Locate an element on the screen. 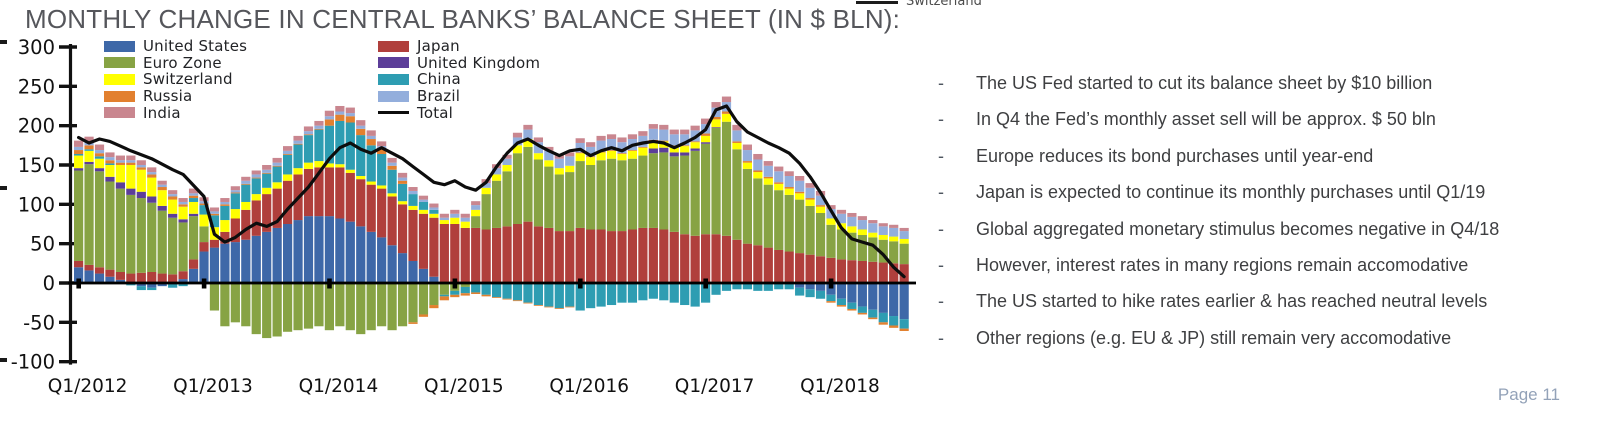 The height and width of the screenshot is (427, 1600). legend-item-total: Total is located at coordinates (459, 113).